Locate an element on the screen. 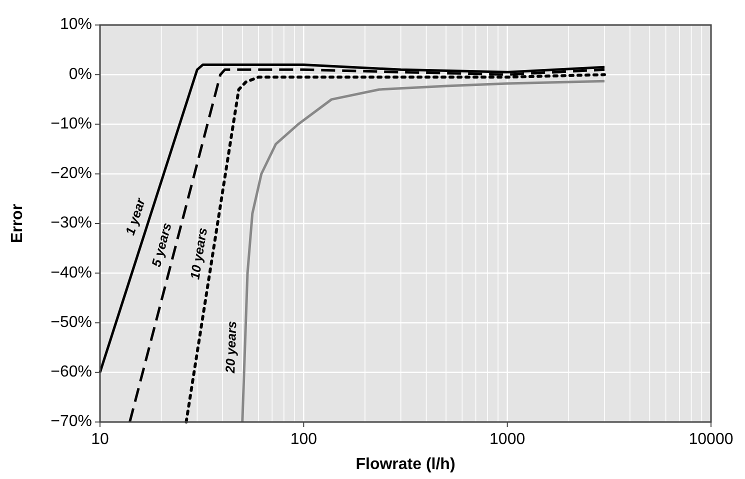 This screenshot has height=479, width=745. y-axis-title: Error is located at coordinates (17, 224).